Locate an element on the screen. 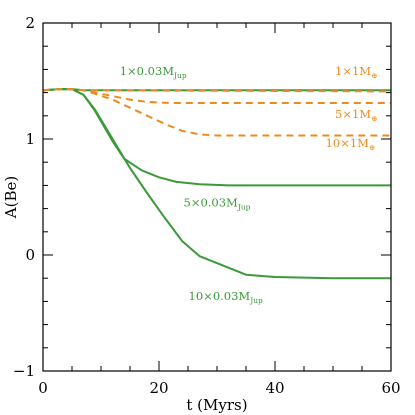 The height and width of the screenshot is (415, 415). x-tick-label: 60 is located at coordinates (390, 388).